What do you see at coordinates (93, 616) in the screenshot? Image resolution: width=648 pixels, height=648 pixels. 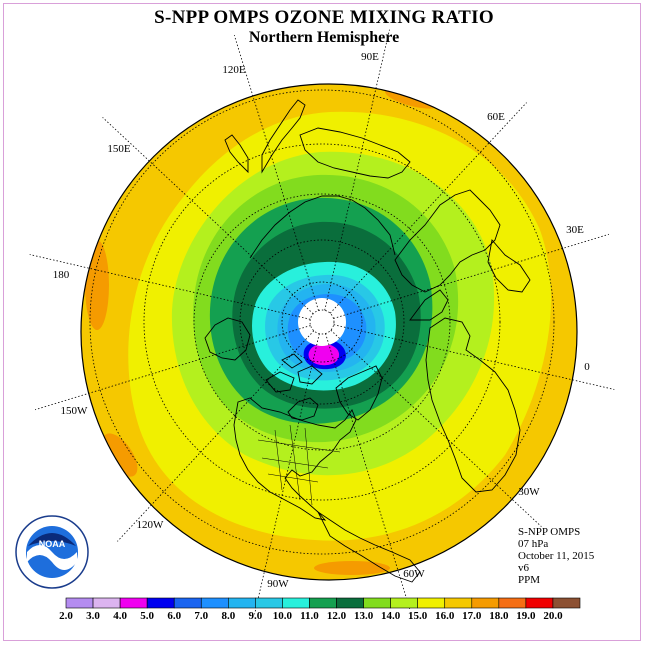 I see `colorbar-tick-label: 3.0` at bounding box center [93, 616].